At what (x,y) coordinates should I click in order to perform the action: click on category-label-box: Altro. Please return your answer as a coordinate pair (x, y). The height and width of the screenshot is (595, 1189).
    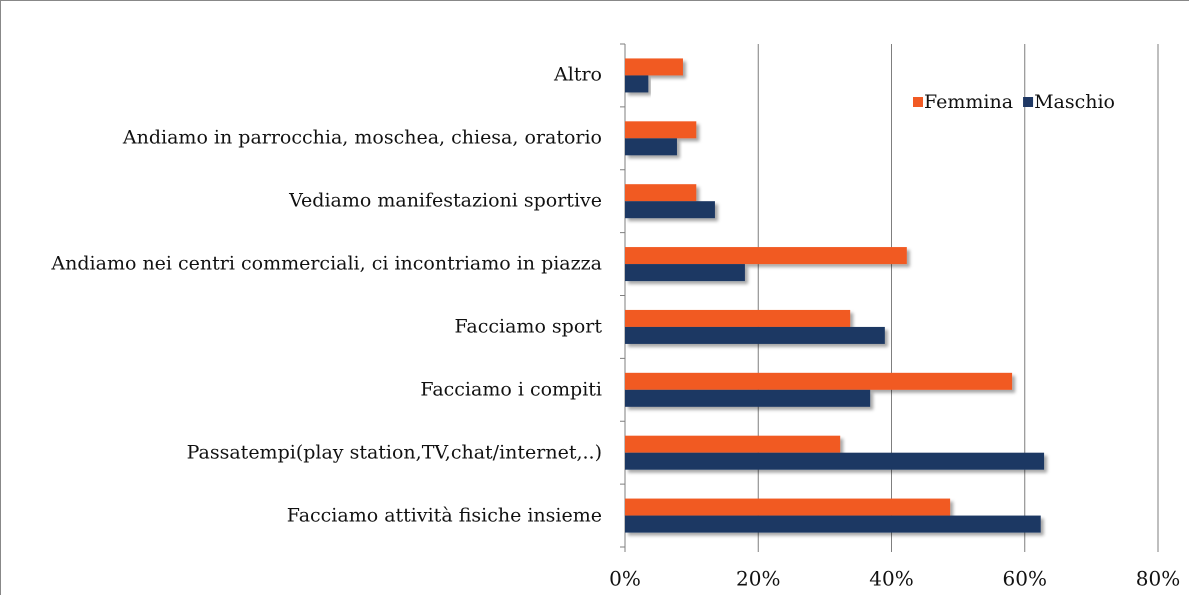
    Looking at the image, I should click on (306, 75).